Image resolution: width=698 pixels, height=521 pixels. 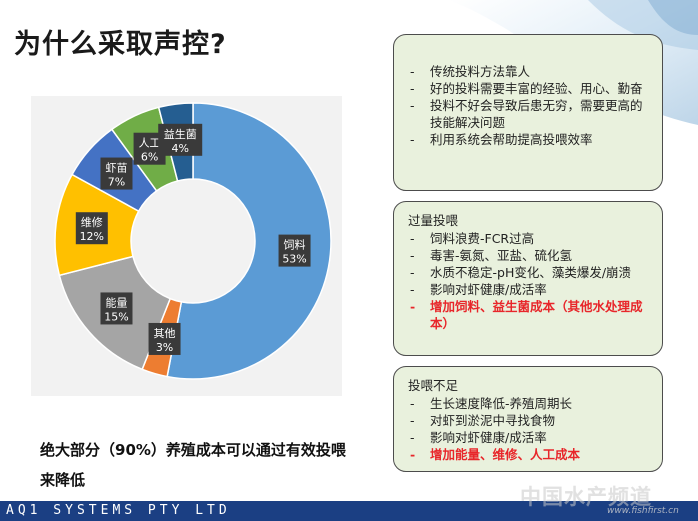 I want to click on slice-category-label: 其他, so click(x=165, y=333).